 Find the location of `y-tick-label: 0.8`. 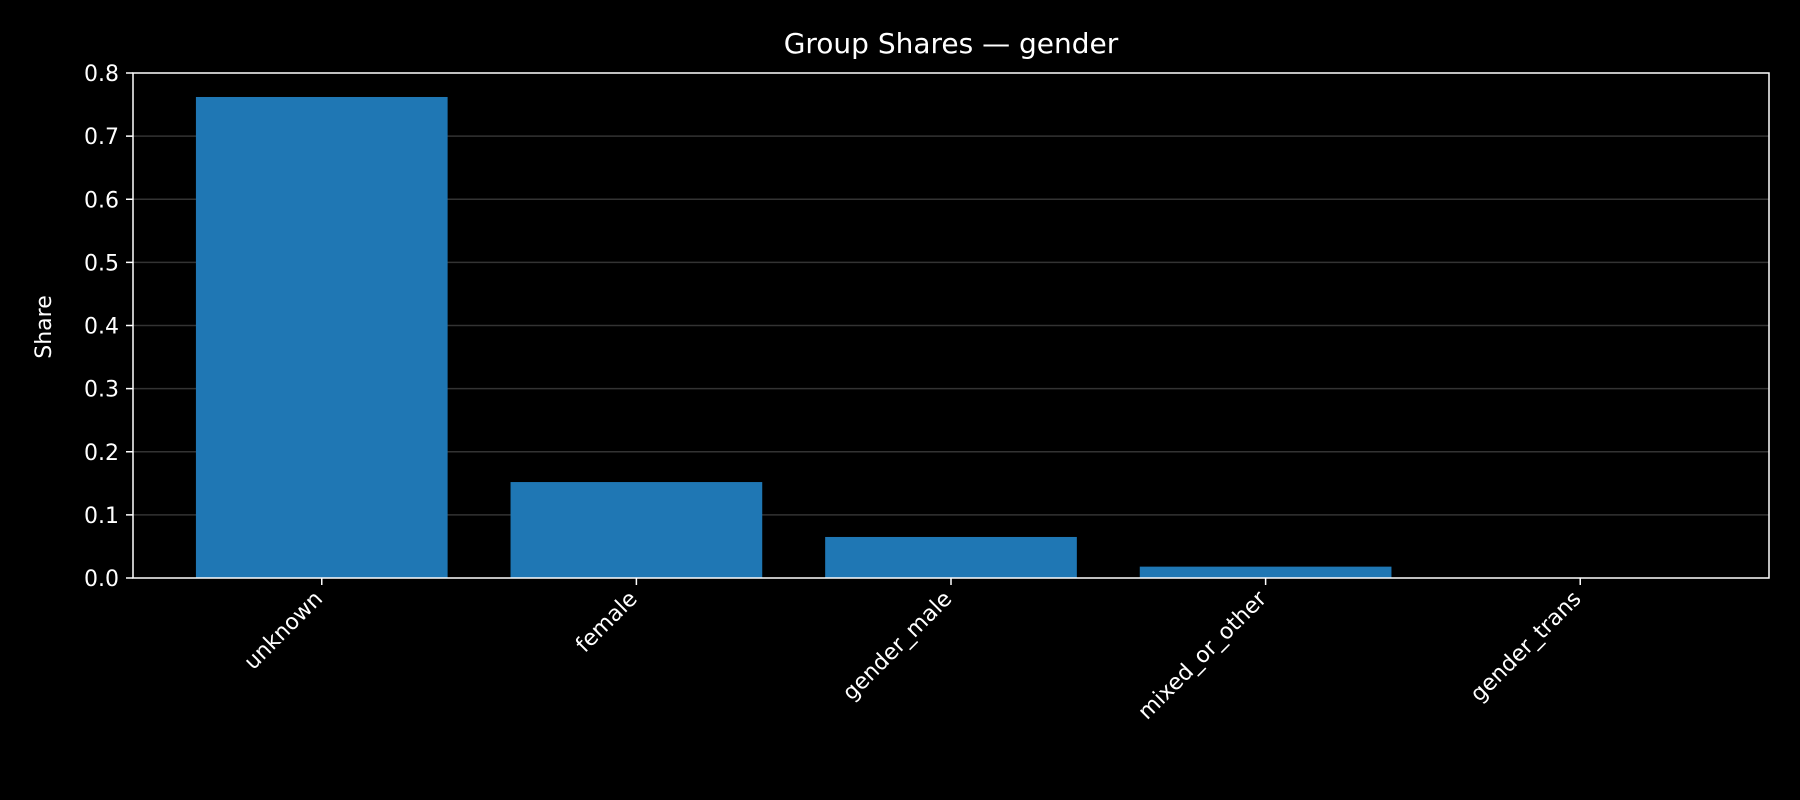

y-tick-label: 0.8 is located at coordinates (101, 74).